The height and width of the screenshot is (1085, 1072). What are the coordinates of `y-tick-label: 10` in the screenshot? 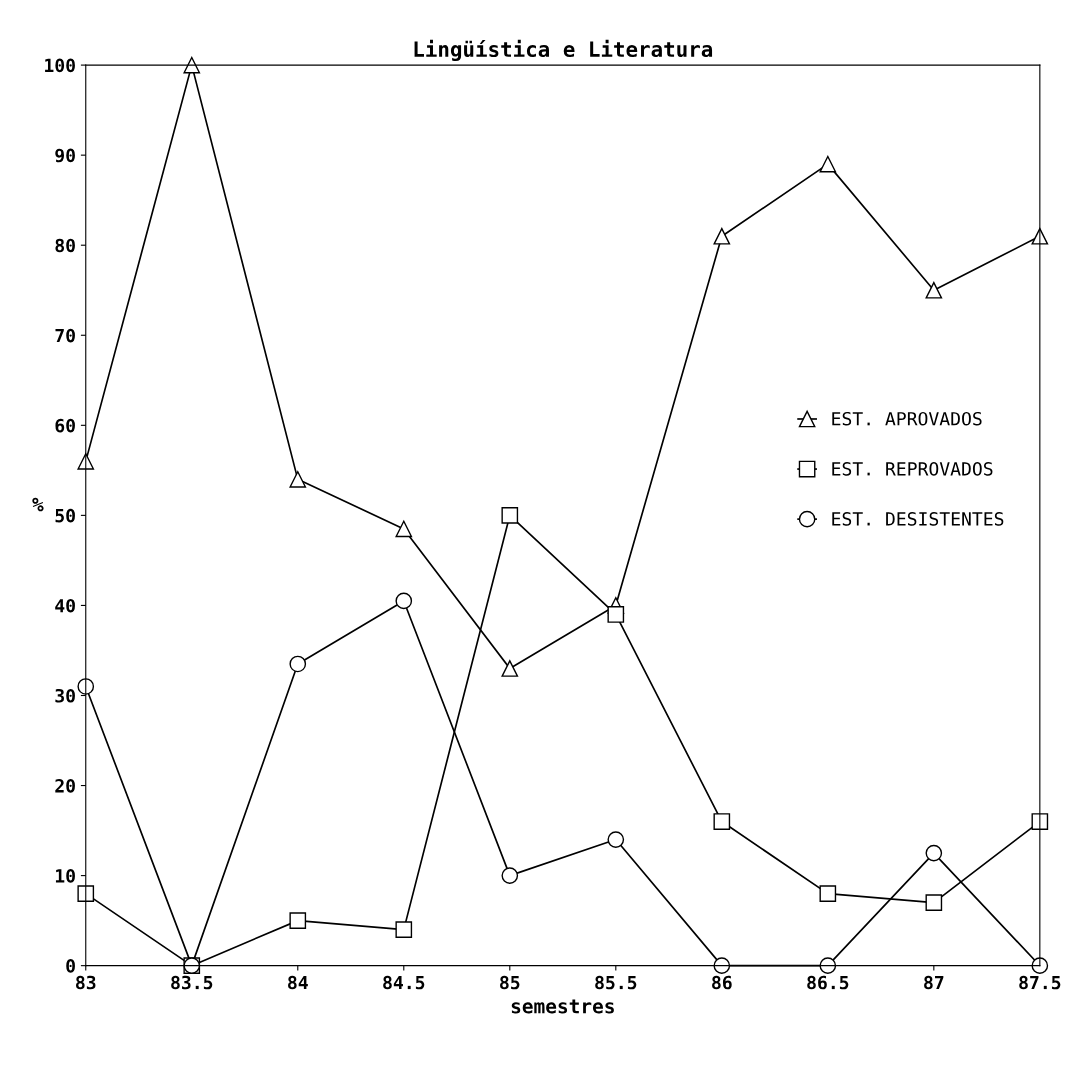 It's located at (65, 876).